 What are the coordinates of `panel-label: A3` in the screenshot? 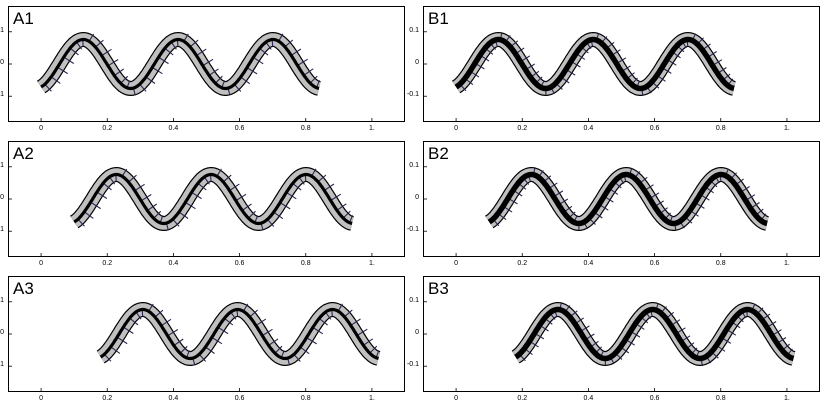 It's located at (23, 288).